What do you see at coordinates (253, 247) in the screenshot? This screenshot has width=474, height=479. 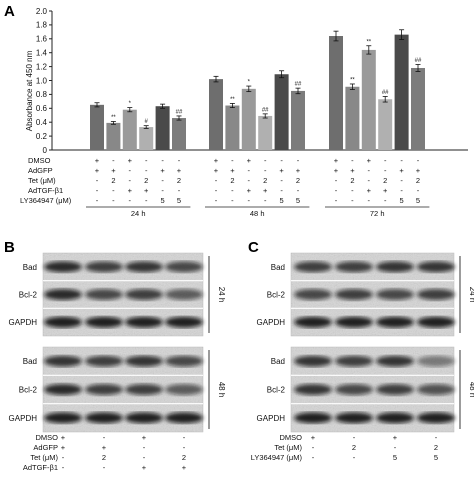 I see `panel-label-c: C` at bounding box center [253, 247].